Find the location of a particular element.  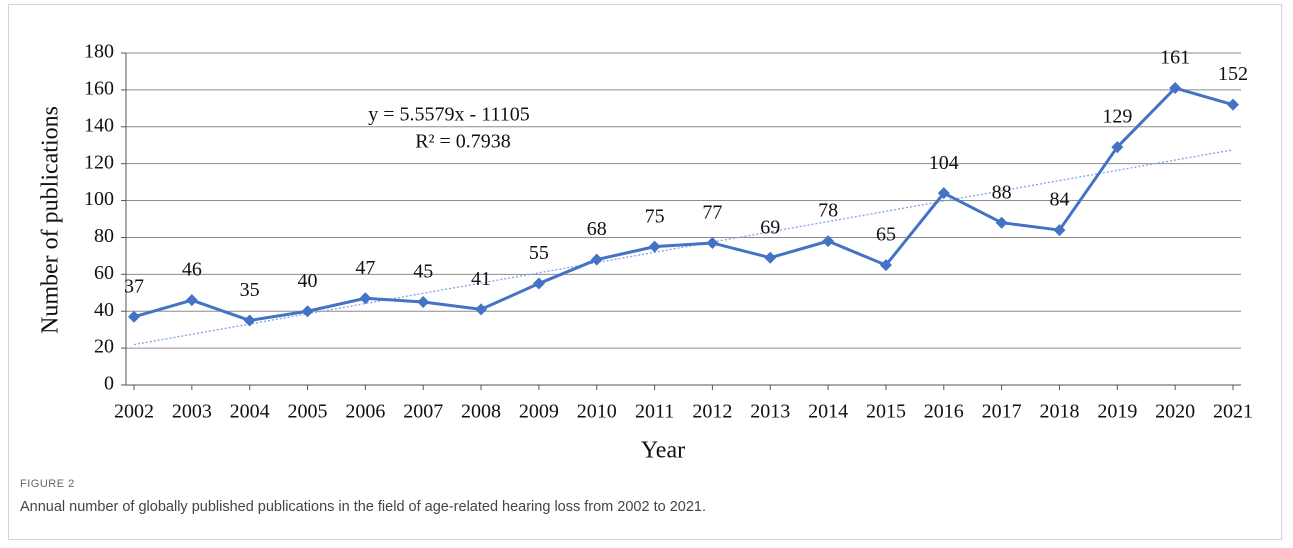

x-tick-label: 2015 is located at coordinates (886, 412).